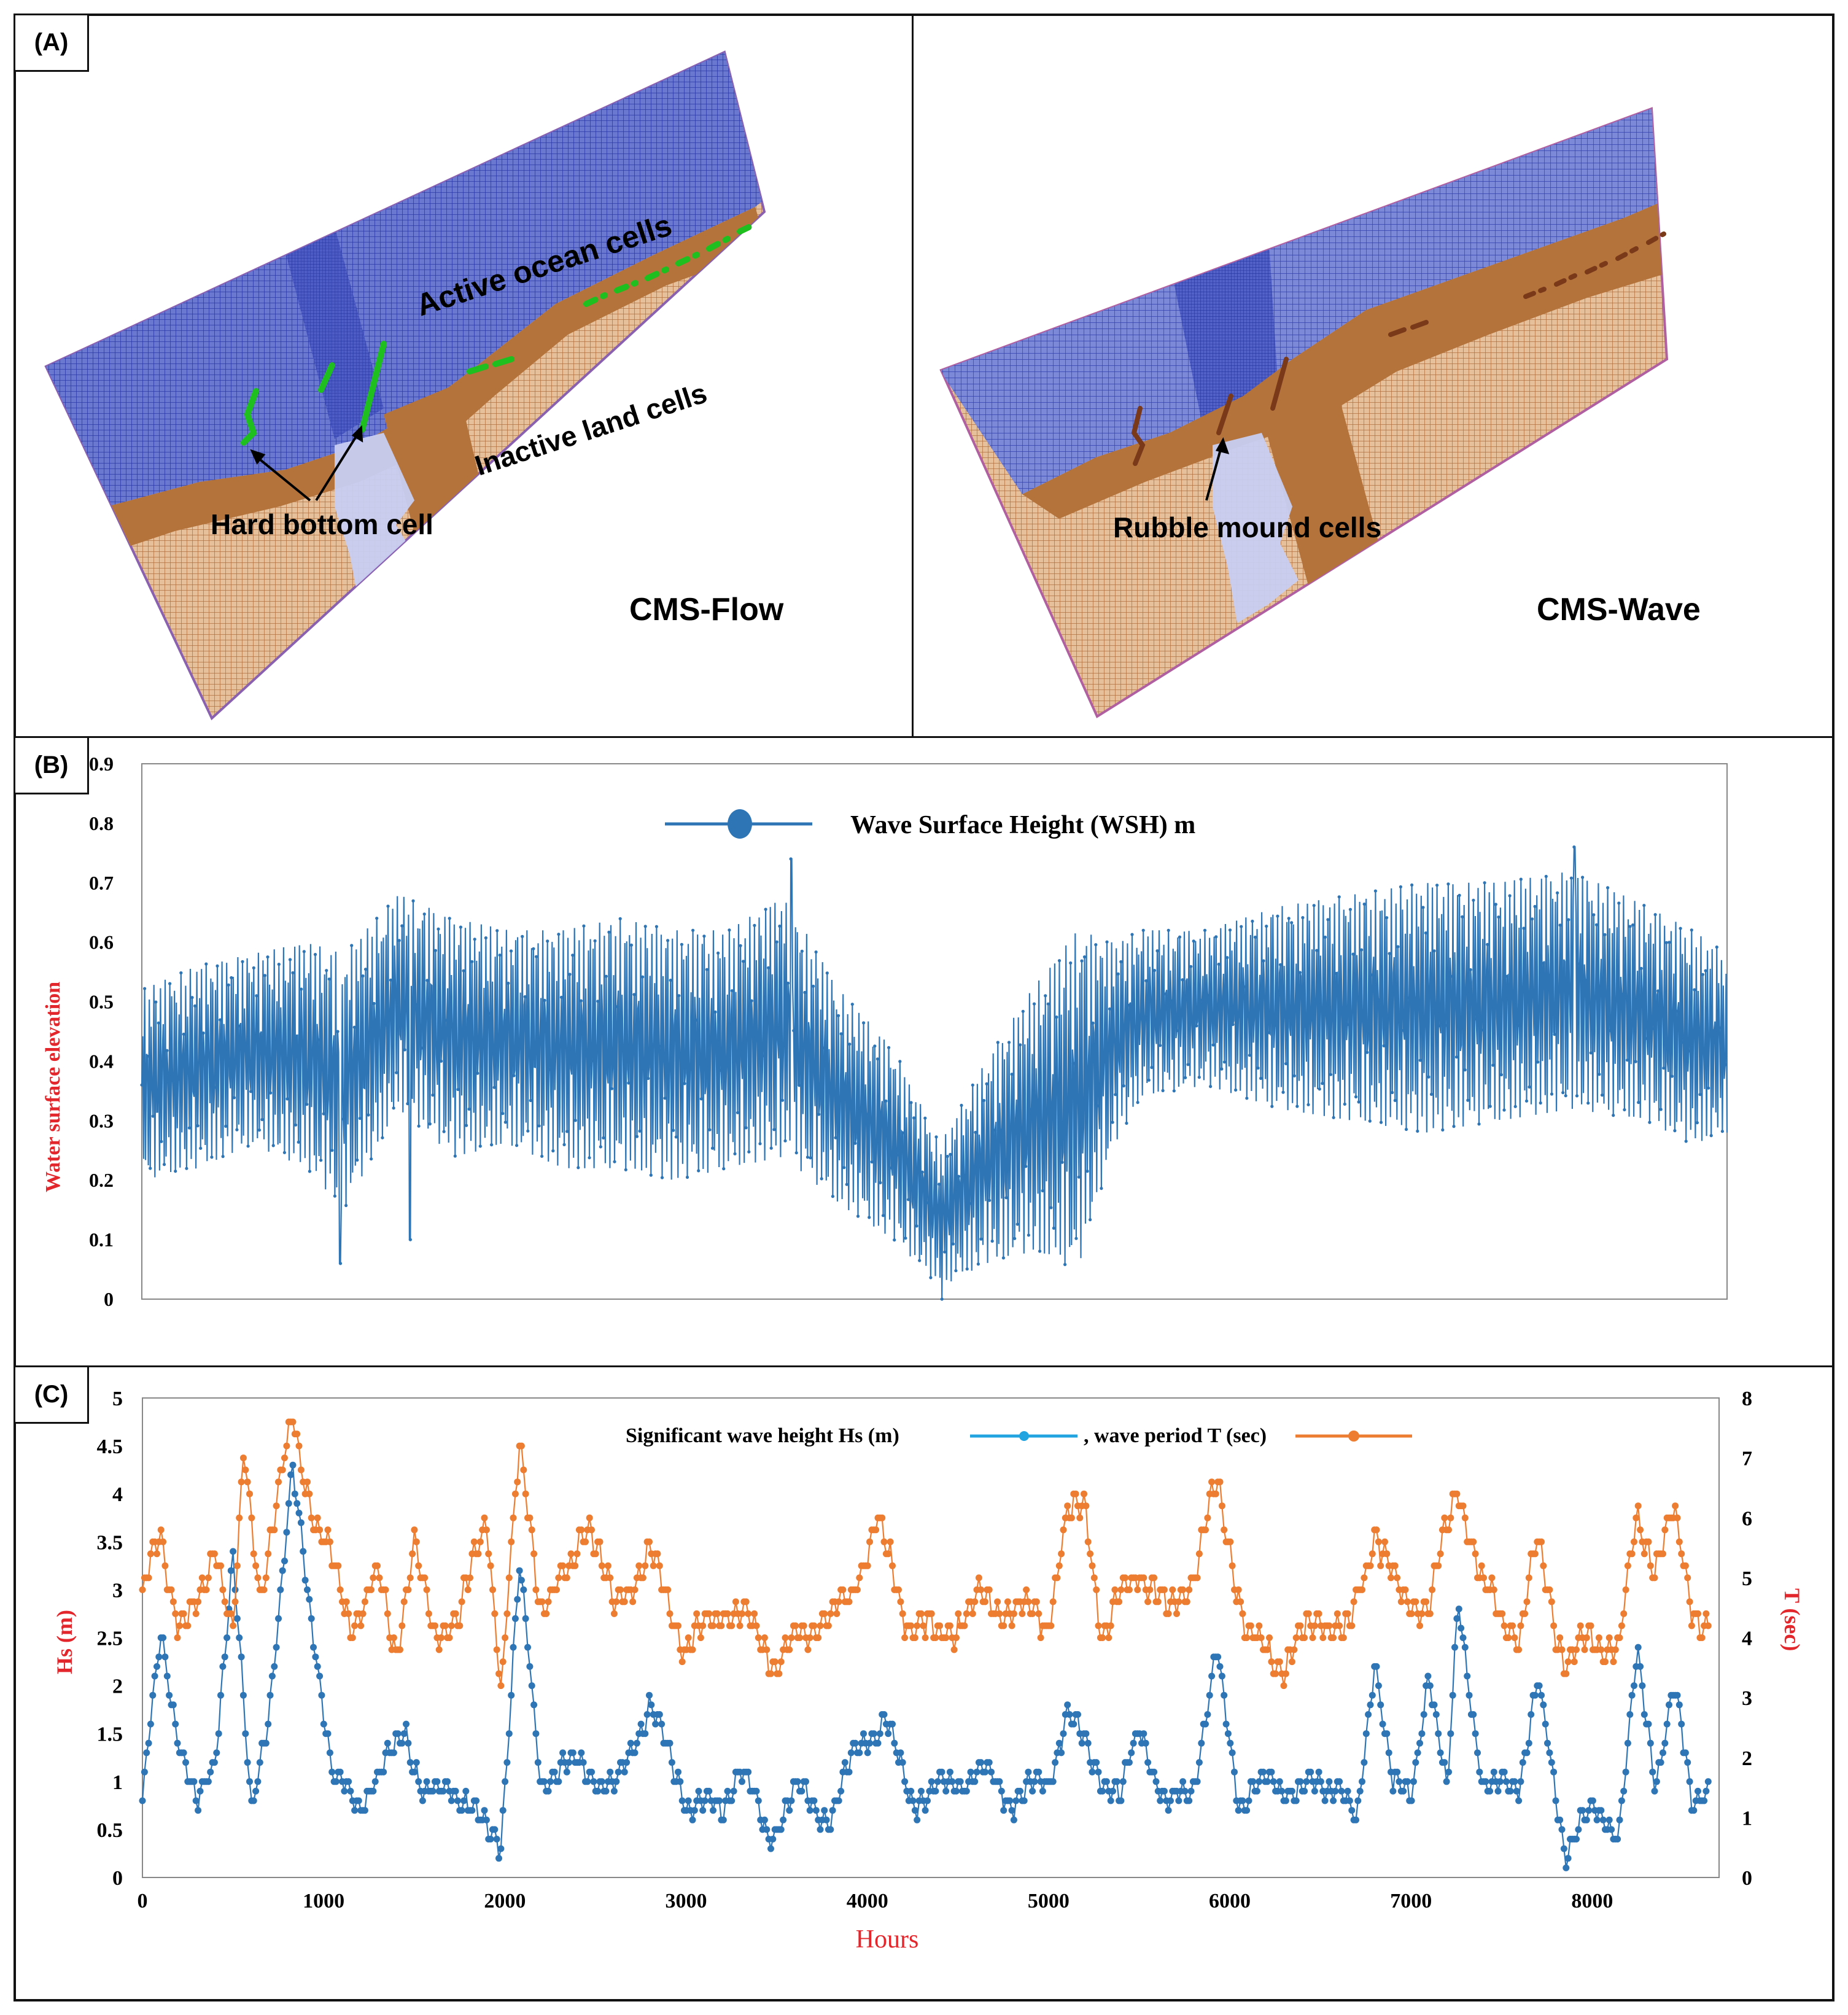 The image size is (1848, 2015). Describe the element at coordinates (102, 1180) in the screenshot. I see `wsh-y-tick: 0.2` at that location.